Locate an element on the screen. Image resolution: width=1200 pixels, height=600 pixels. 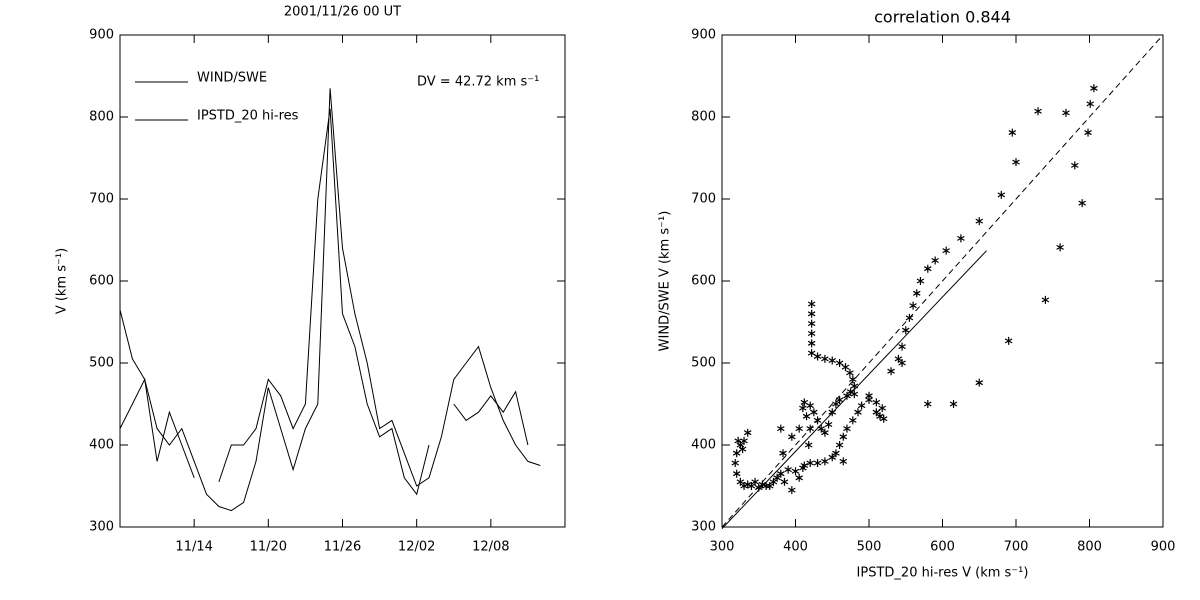
legend-label: IPSTD_20 hi-res is located at coordinates (248, 116).